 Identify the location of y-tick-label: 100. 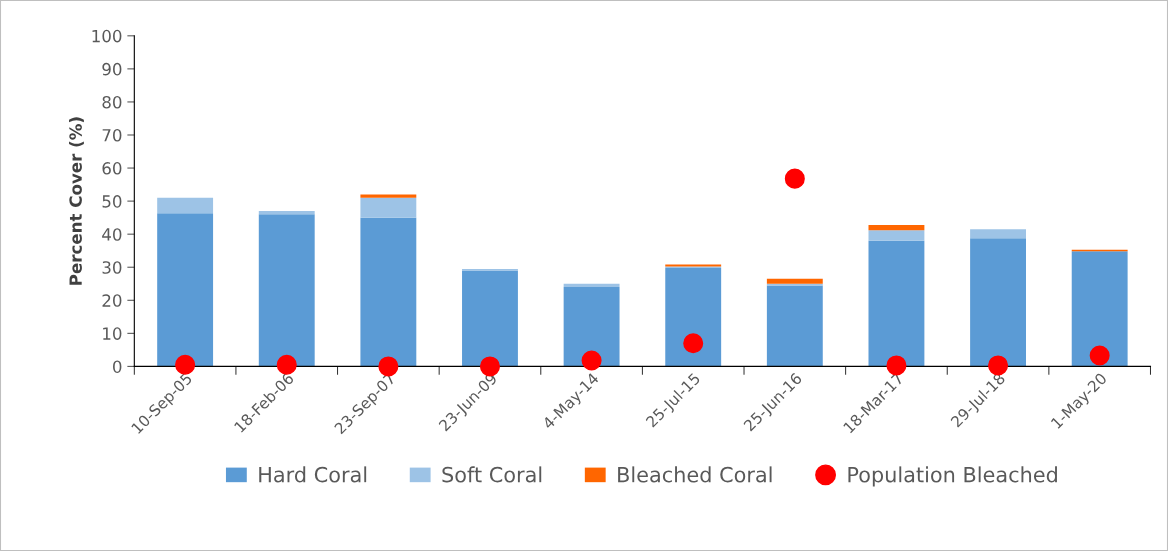
(107, 36).